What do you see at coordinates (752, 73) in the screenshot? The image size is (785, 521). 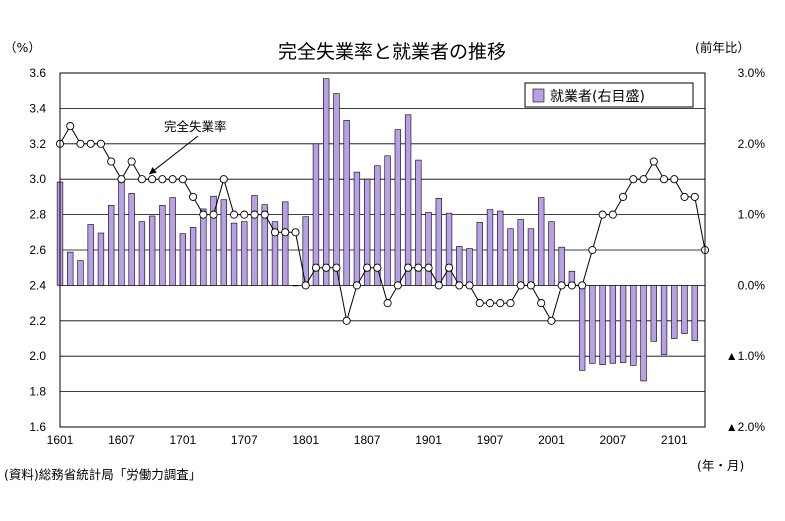 I see `right-tick-label: 3.0%` at bounding box center [752, 73].